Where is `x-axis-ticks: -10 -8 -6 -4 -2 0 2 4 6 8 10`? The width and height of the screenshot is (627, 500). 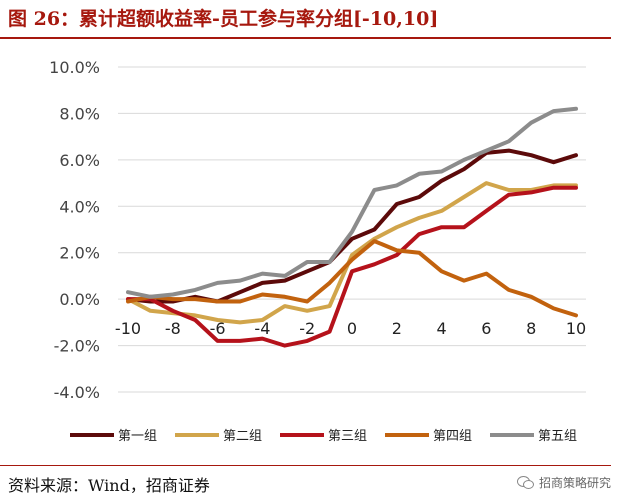 x-axis-ticks: -10 -8 -6 -4 -2 0 2 4 6 8 10 is located at coordinates (350, 328).